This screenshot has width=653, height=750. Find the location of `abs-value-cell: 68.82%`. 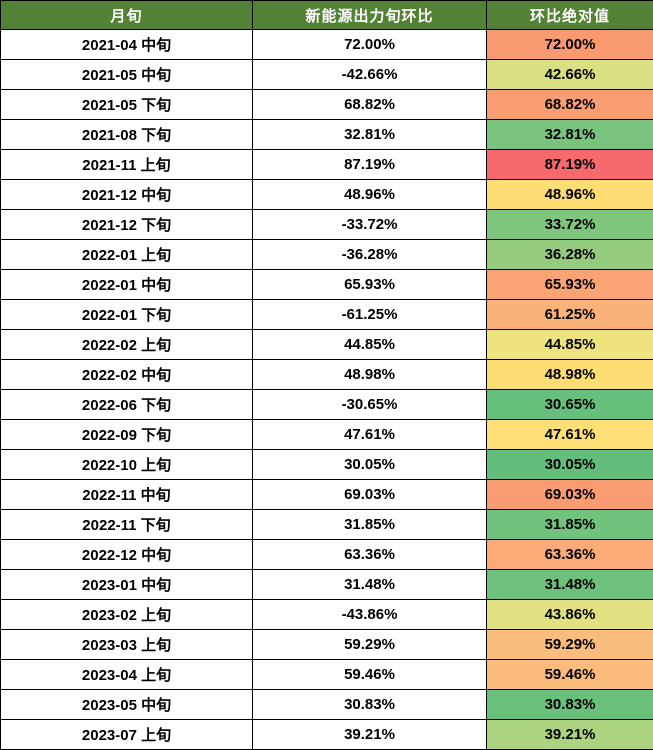

abs-value-cell: 68.82% is located at coordinates (569, 104).